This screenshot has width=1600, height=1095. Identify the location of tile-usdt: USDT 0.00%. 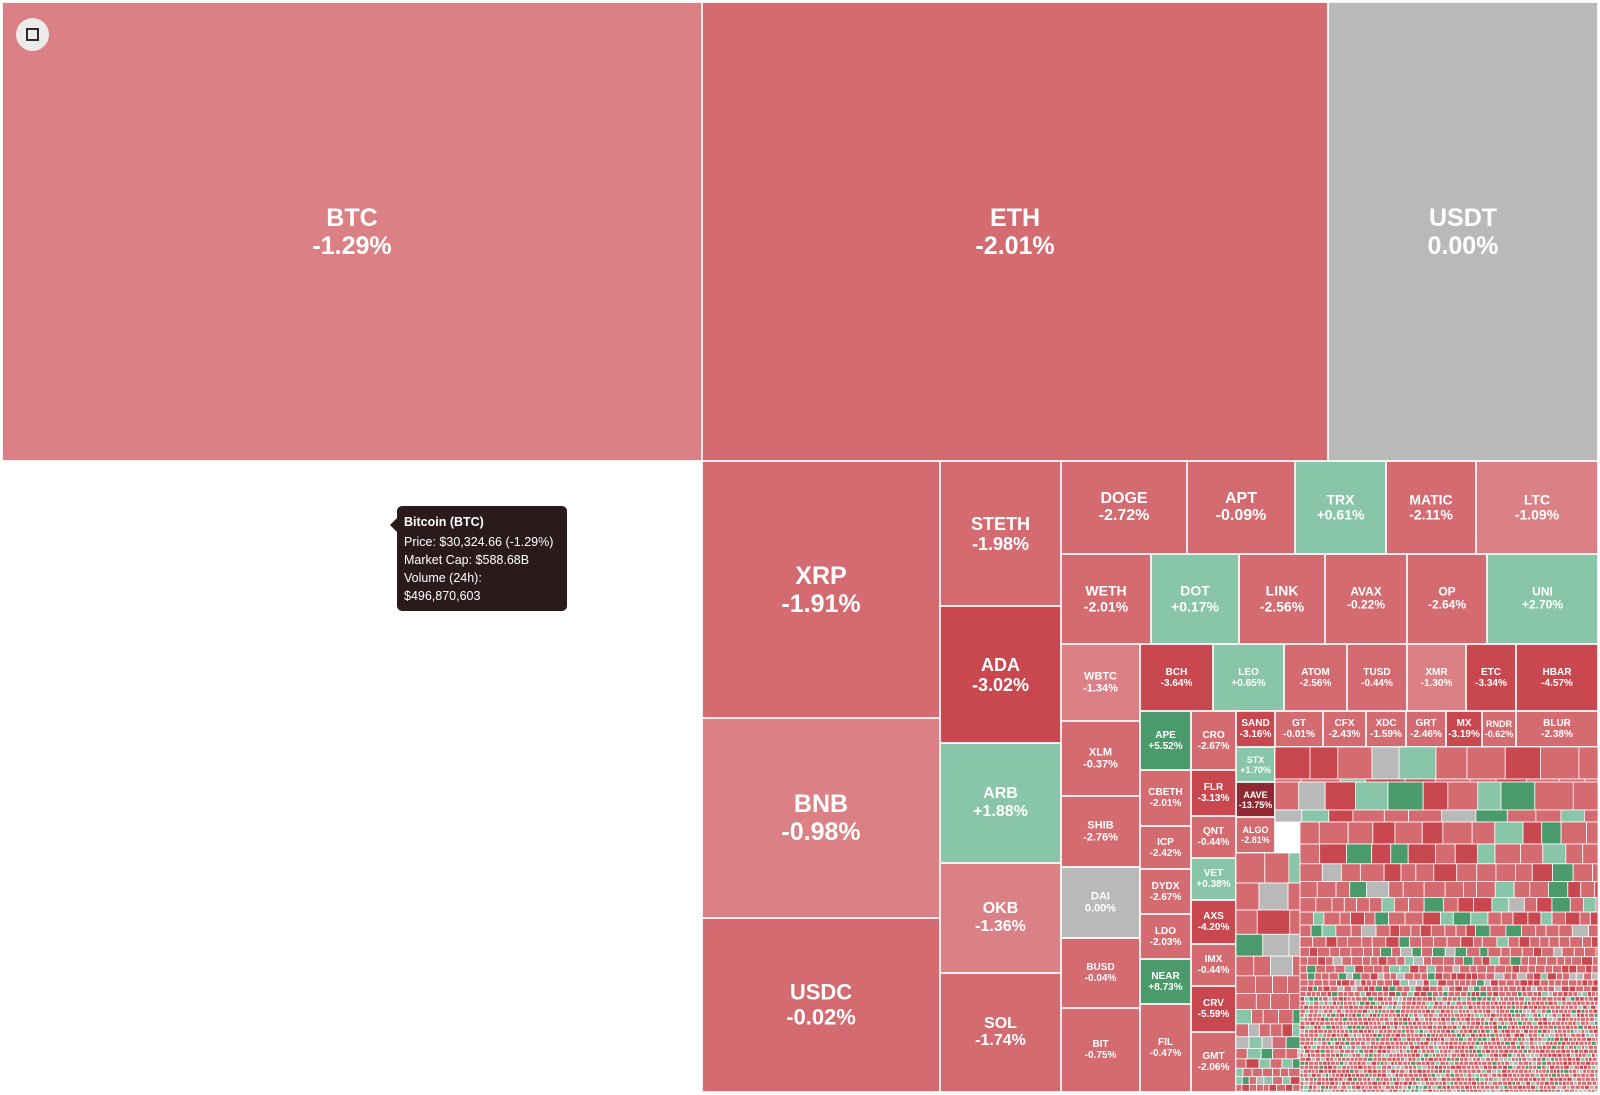
(1463, 231).